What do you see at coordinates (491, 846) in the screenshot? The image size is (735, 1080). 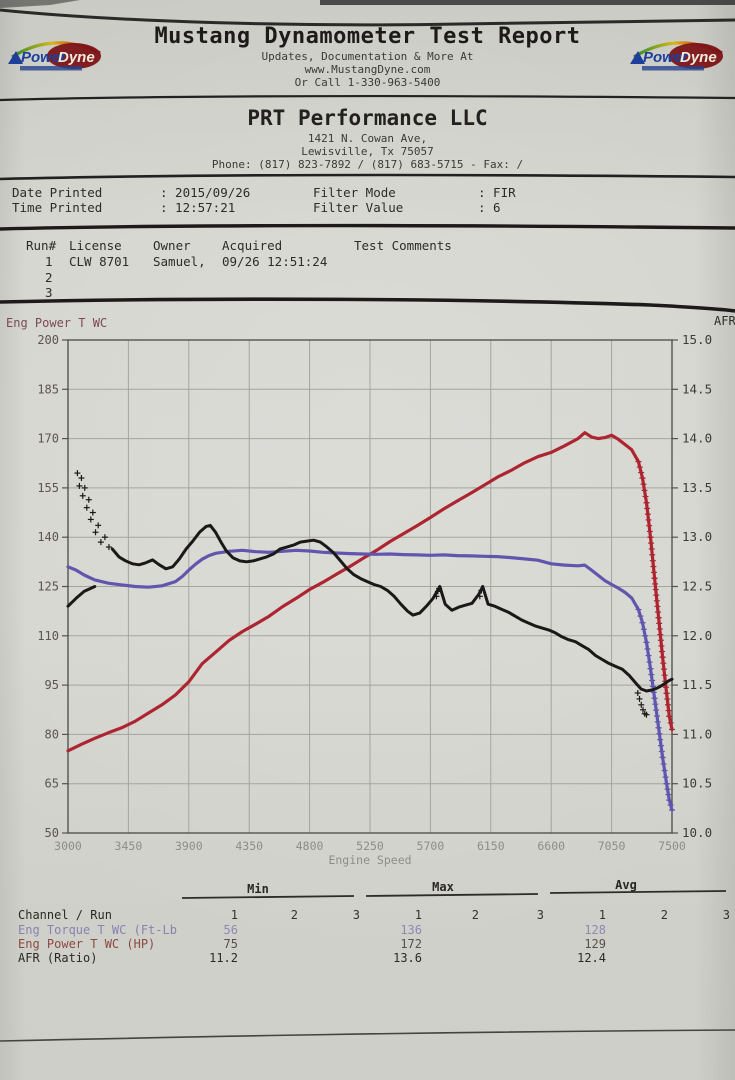 I see `x-tick-label: 6150` at bounding box center [491, 846].